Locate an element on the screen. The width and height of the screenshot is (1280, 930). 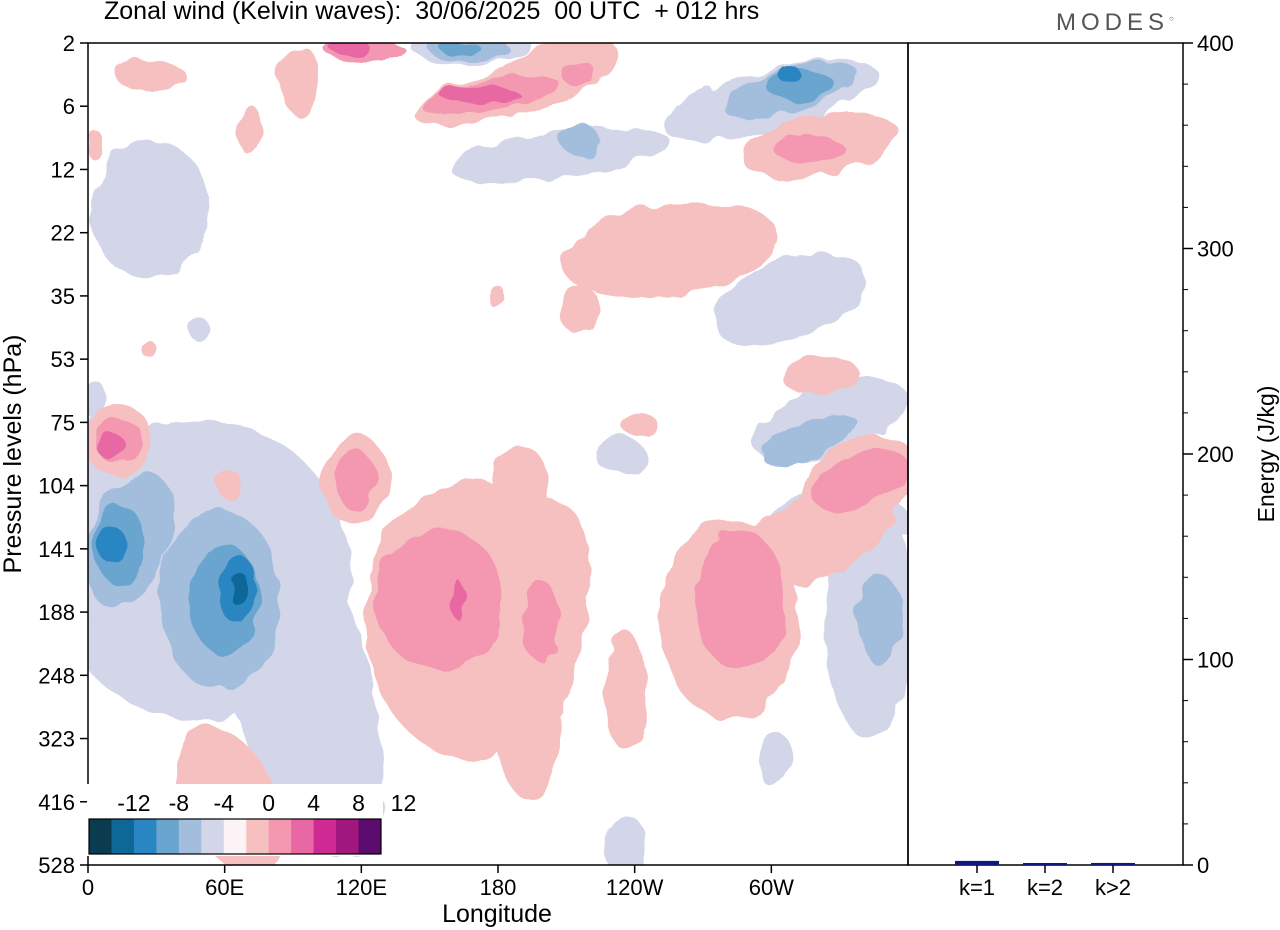
y-tick-label: 12 is located at coordinates (63, 169).